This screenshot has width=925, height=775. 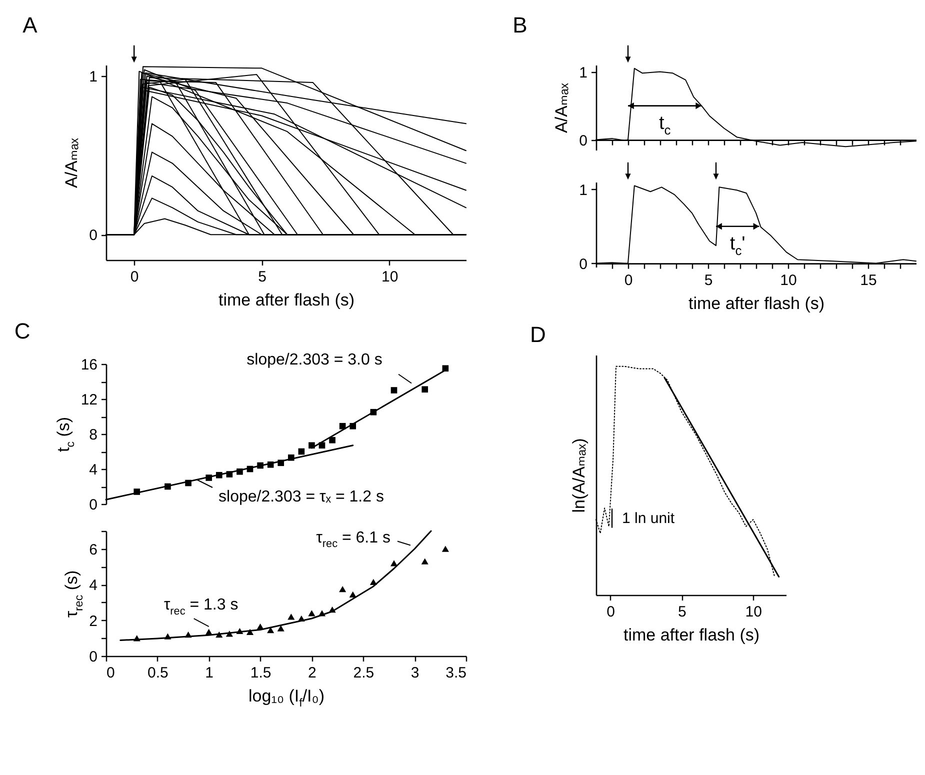 What do you see at coordinates (22, 331) in the screenshot?
I see `chart-title: C` at bounding box center [22, 331].